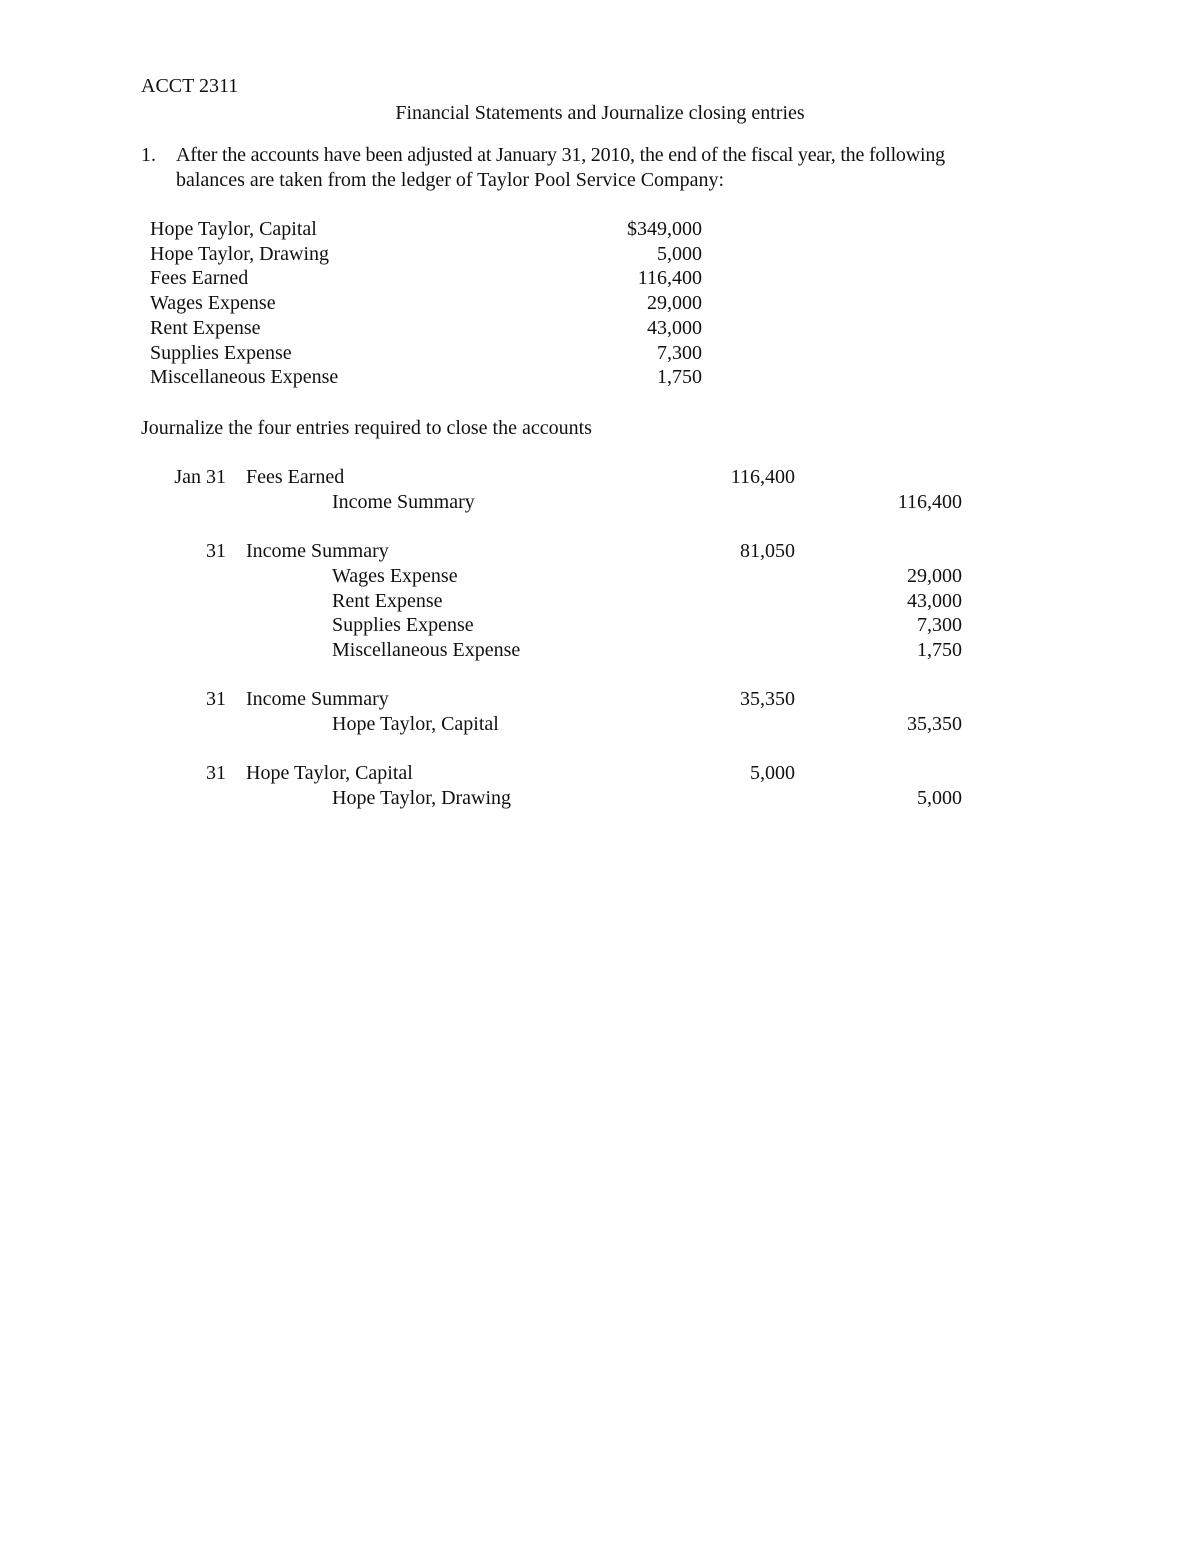  I want to click on journal-account: Fees Earned, so click(295, 477).